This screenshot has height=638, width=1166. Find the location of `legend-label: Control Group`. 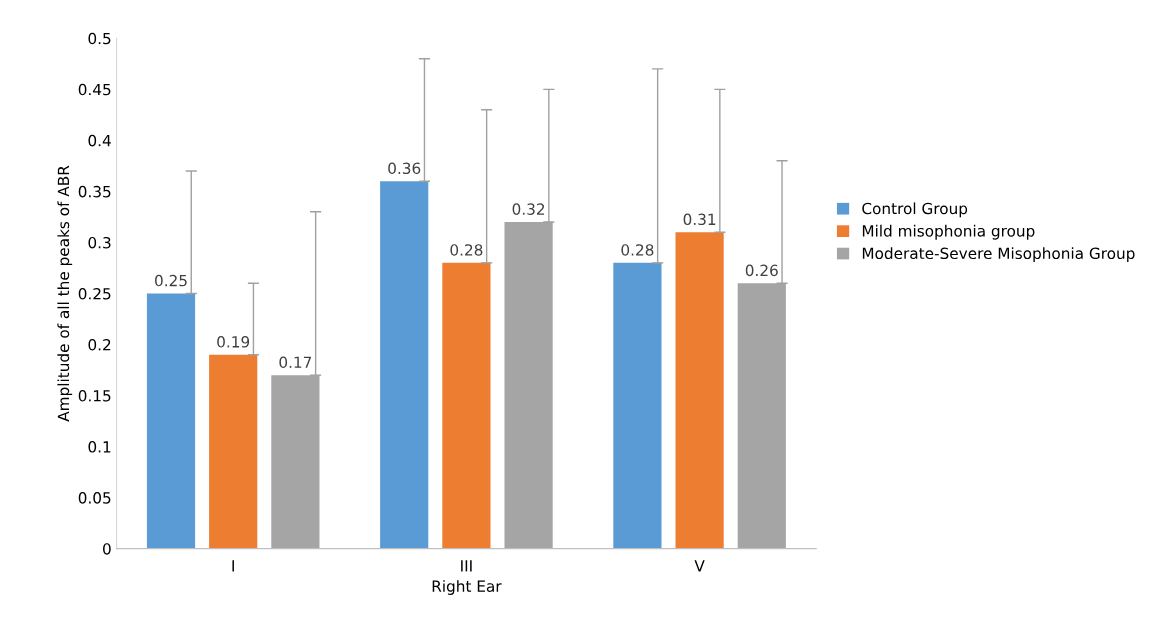

legend-label: Control Group is located at coordinates (915, 210).